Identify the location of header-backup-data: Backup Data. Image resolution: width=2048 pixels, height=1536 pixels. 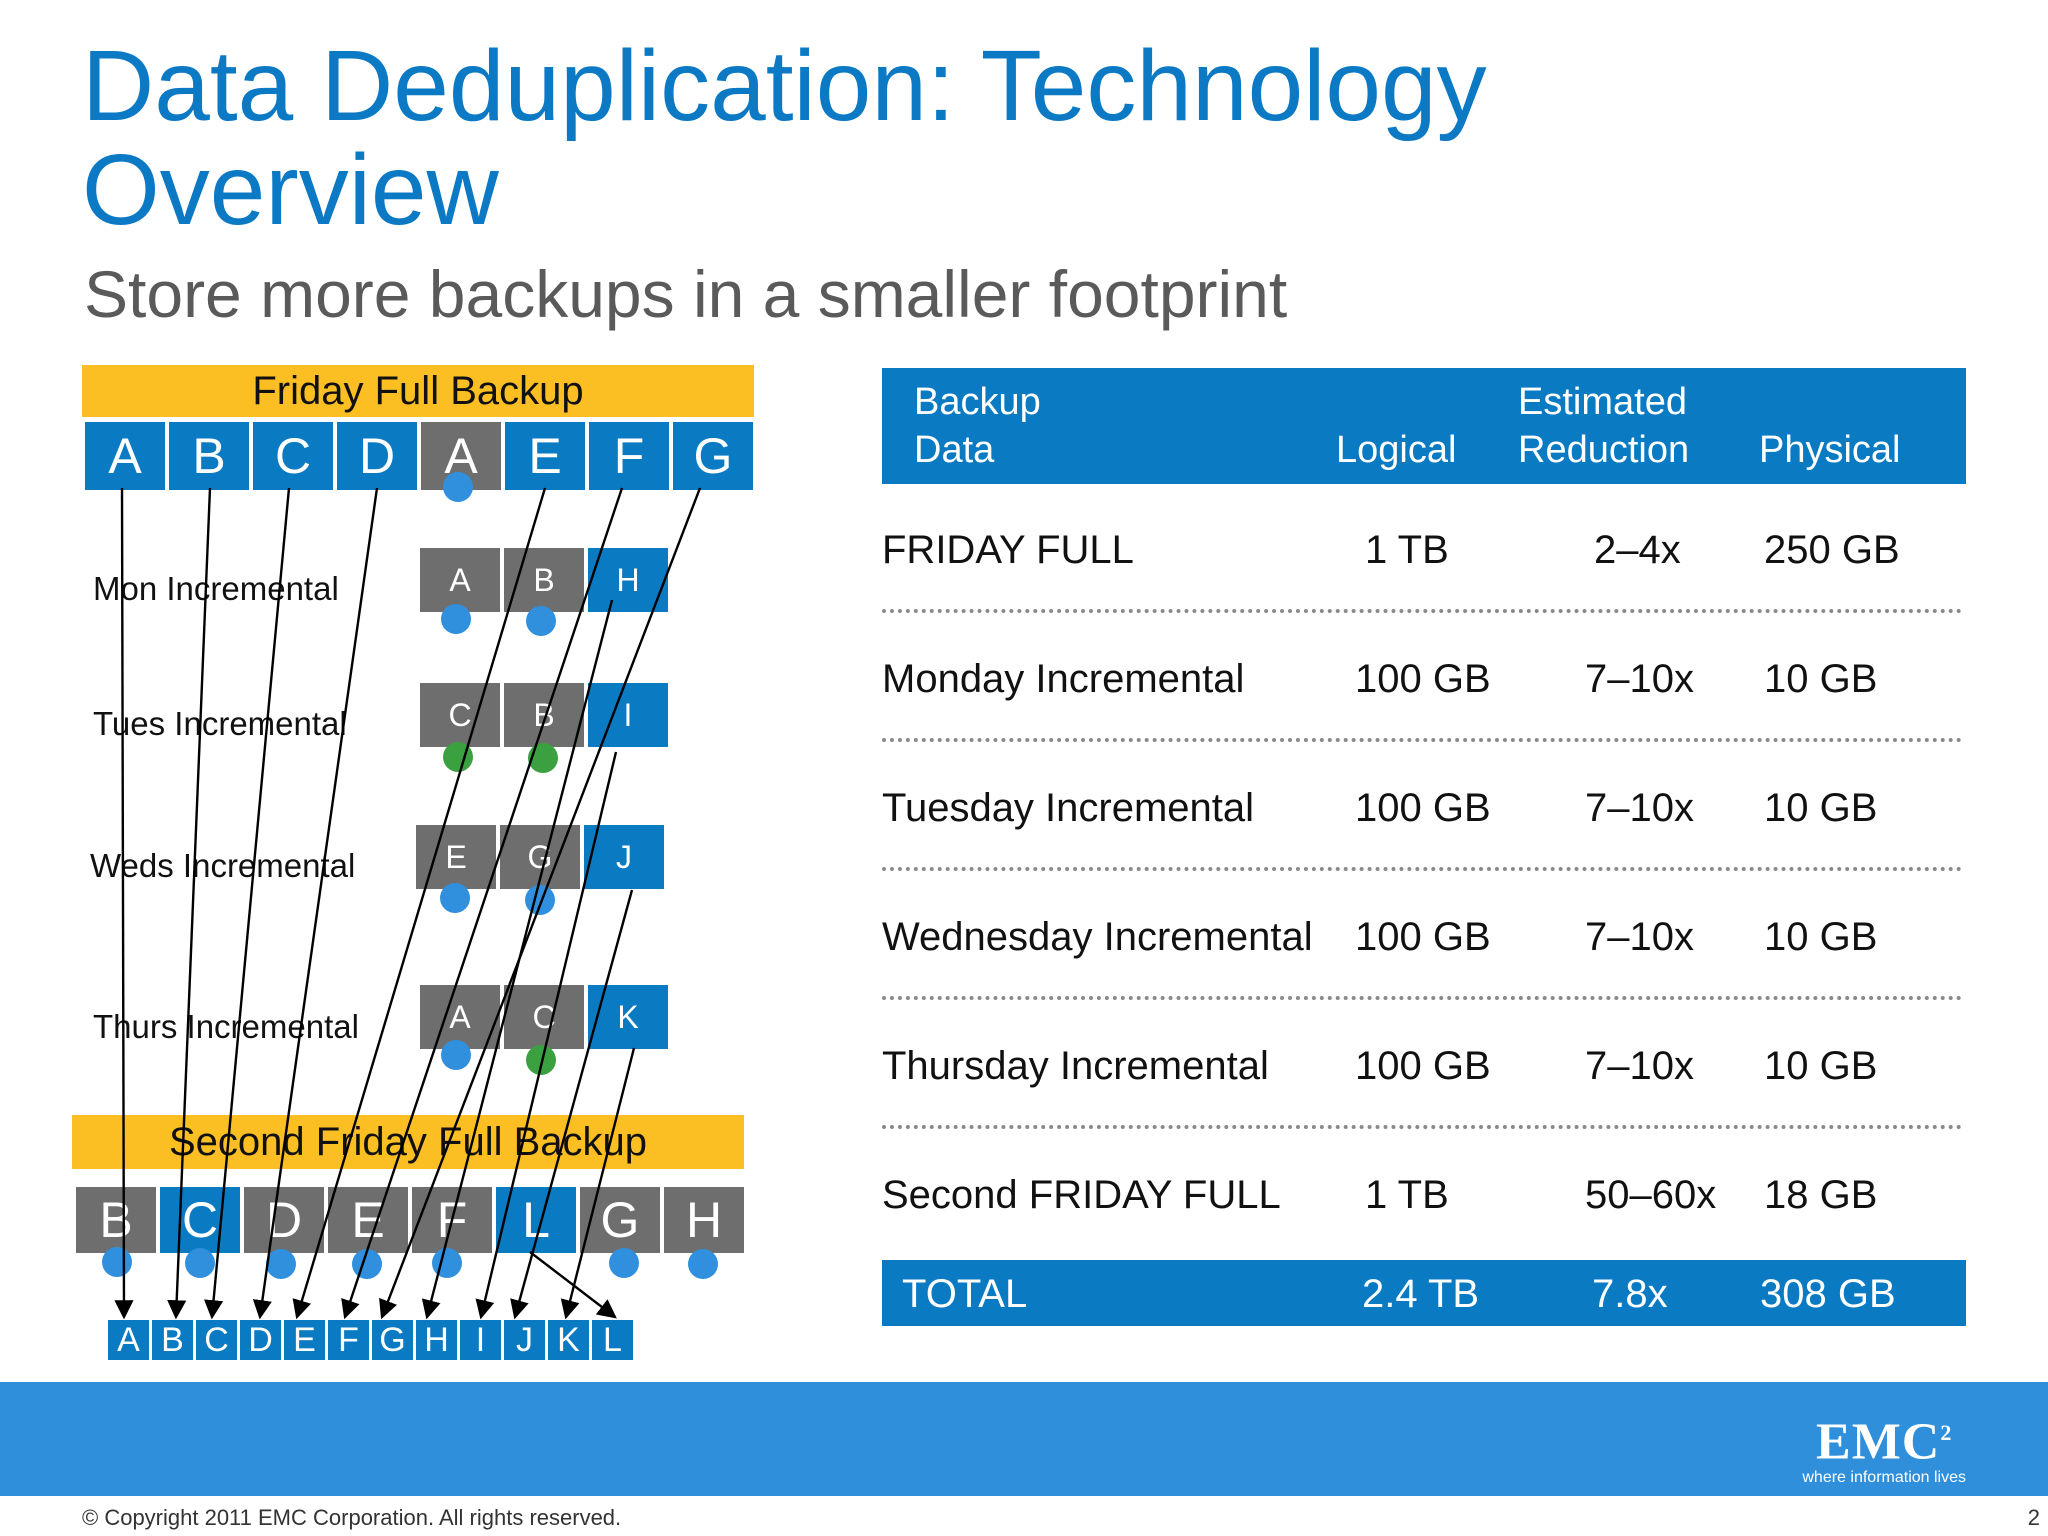
(977, 426).